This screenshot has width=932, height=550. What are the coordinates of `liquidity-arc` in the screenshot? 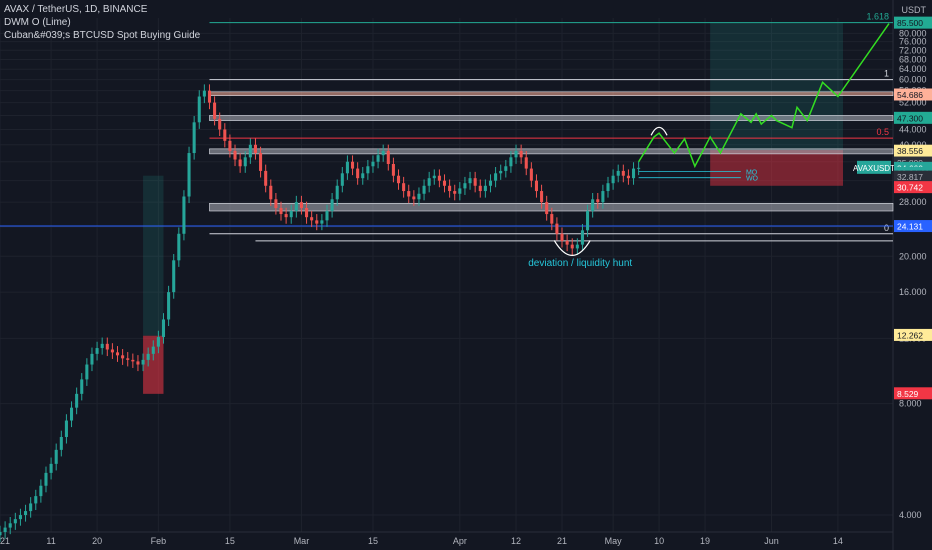 It's located at (572, 248).